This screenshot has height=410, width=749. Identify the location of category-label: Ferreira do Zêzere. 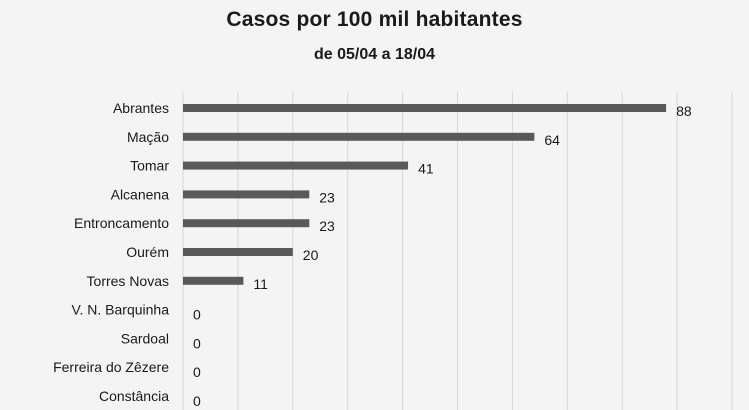
(111, 367).